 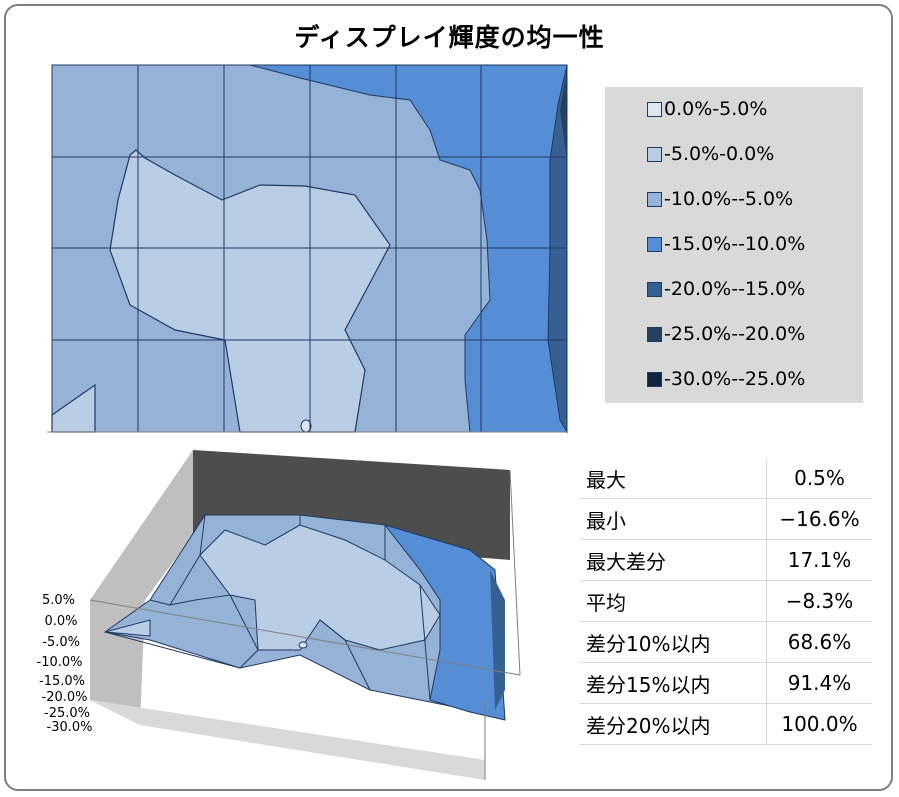 What do you see at coordinates (673, 601) in the screenshot?
I see `stats-label: 平均` at bounding box center [673, 601].